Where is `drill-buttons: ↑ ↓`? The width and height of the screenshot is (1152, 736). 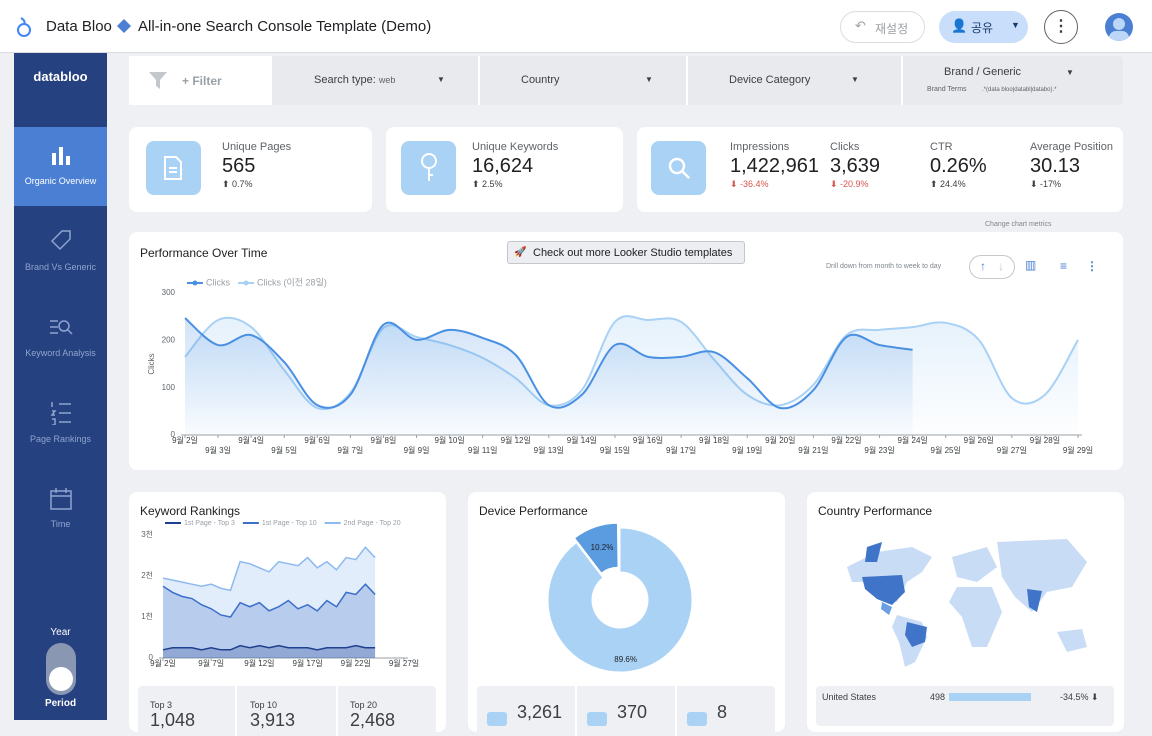
drill-buttons: ↑ ↓ is located at coordinates (992, 267).